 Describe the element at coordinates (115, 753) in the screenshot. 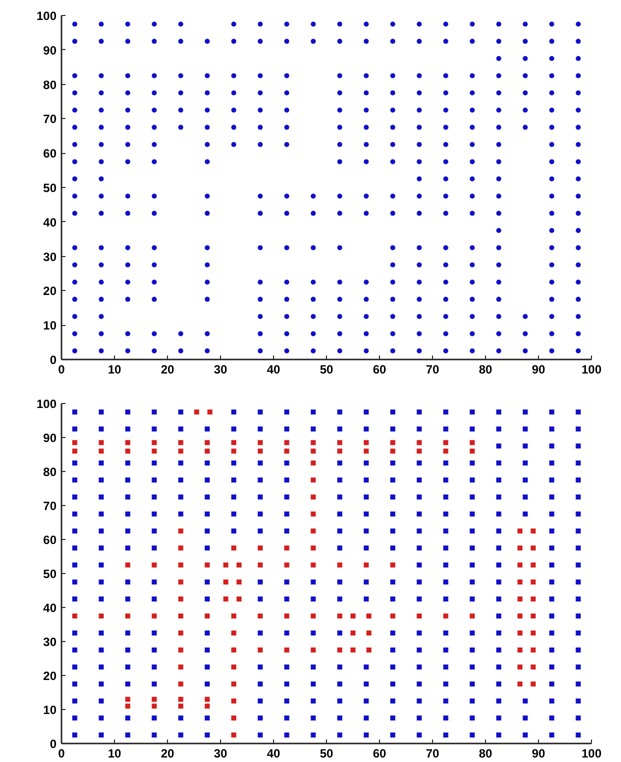

I see `x-tick-label: 10` at that location.